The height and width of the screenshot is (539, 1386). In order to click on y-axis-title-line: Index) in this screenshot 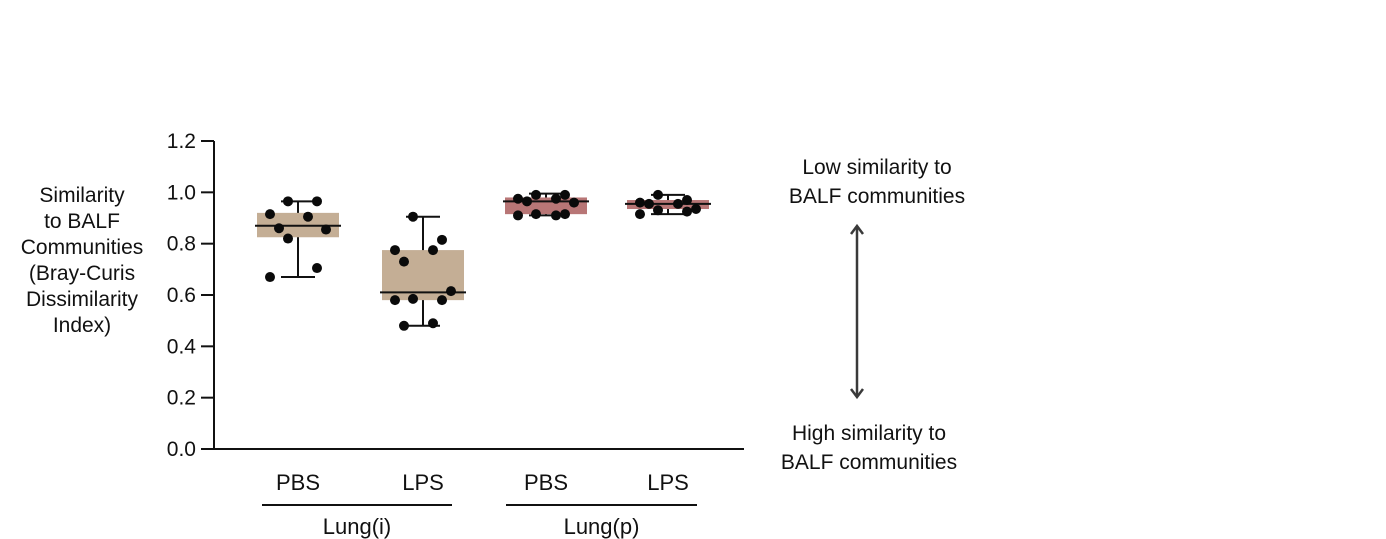, I will do `click(82, 325)`.